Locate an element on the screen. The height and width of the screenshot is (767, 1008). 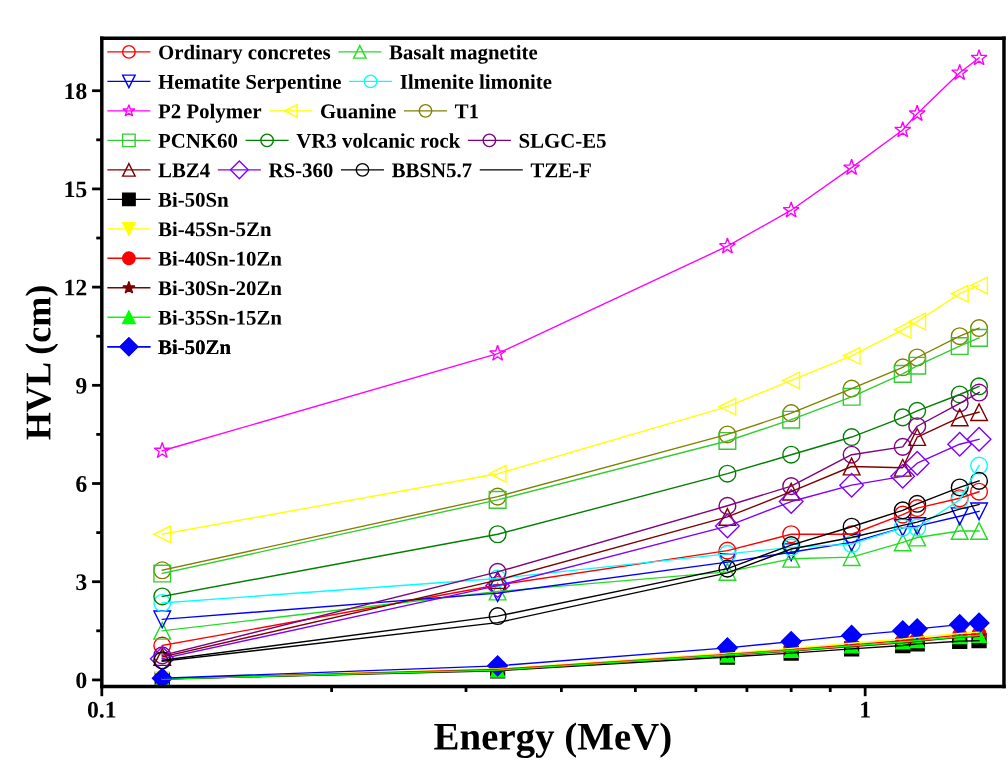
x-tick-label: 1 is located at coordinates (865, 709).